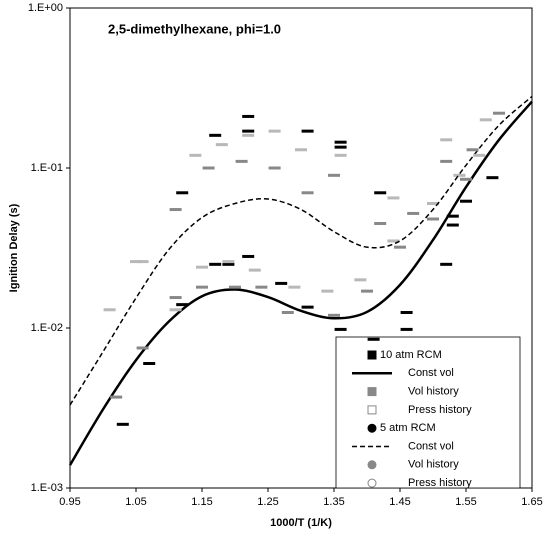 The image size is (544, 537). I want to click on x-tick-label: 1.55, so click(465, 502).